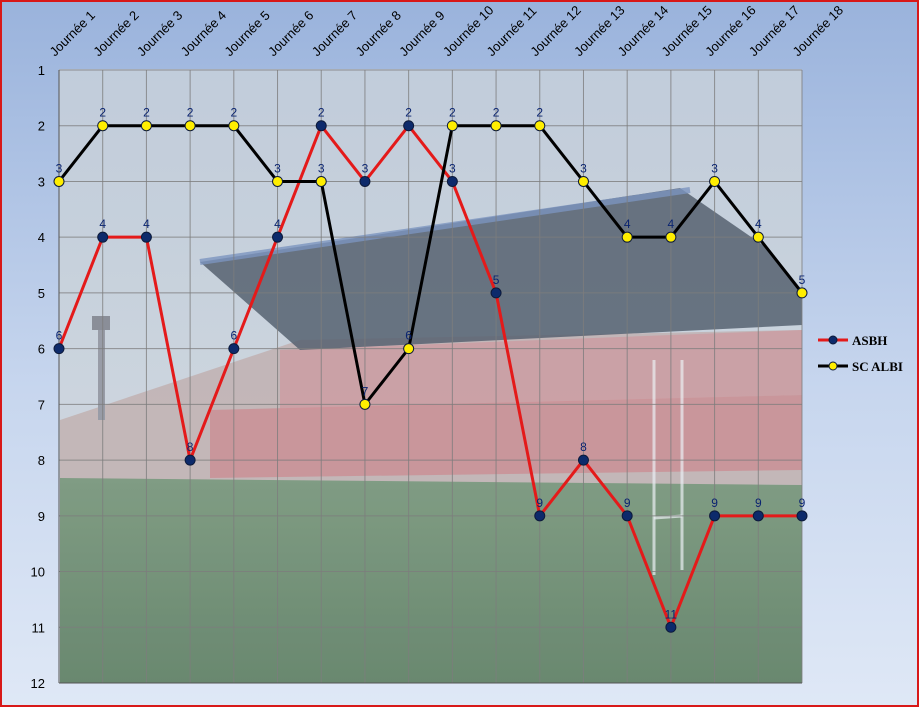 The height and width of the screenshot is (707, 919). I want to click on y-tick-label: 1, so click(41, 70).